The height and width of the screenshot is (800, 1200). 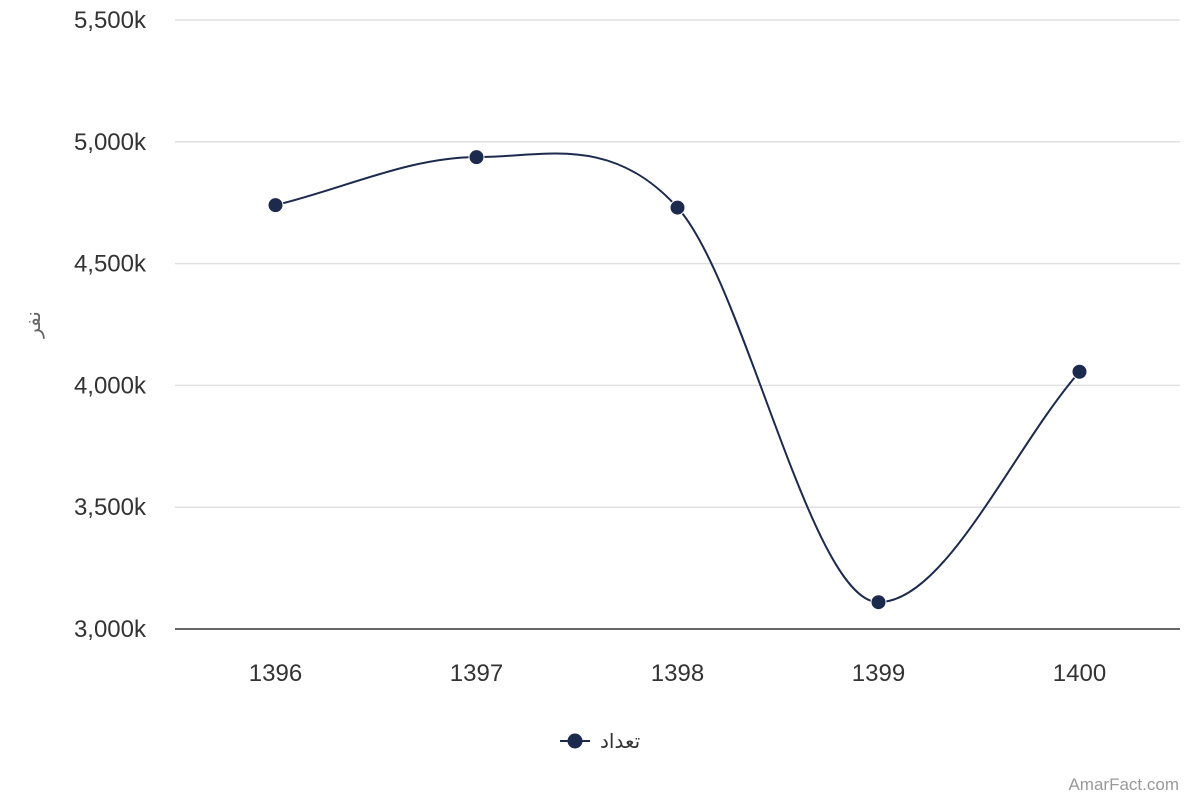 I want to click on legend-dot-marker, so click(x=575, y=741).